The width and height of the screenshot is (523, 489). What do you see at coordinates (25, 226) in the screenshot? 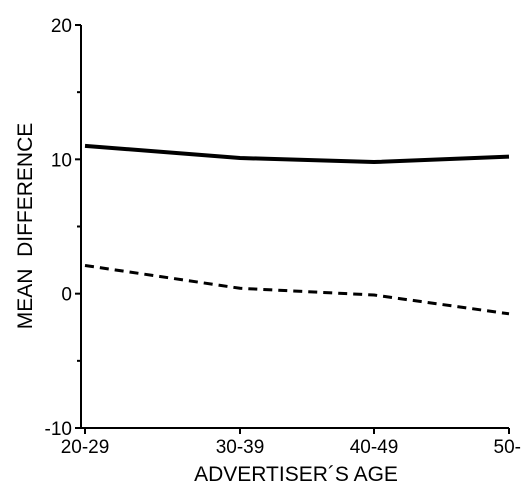
I see `y-axis-title: MEAN DIFFERENCE` at bounding box center [25, 226].